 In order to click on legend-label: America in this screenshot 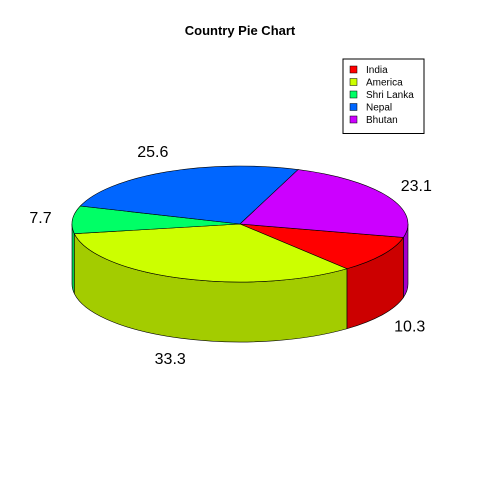, I will do `click(384, 83)`.